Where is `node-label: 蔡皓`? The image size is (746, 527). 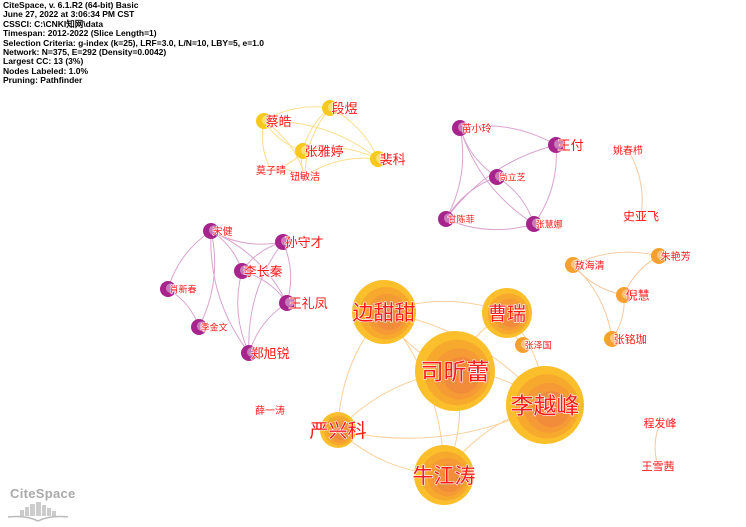
node-label: 蔡皓 is located at coordinates (279, 122).